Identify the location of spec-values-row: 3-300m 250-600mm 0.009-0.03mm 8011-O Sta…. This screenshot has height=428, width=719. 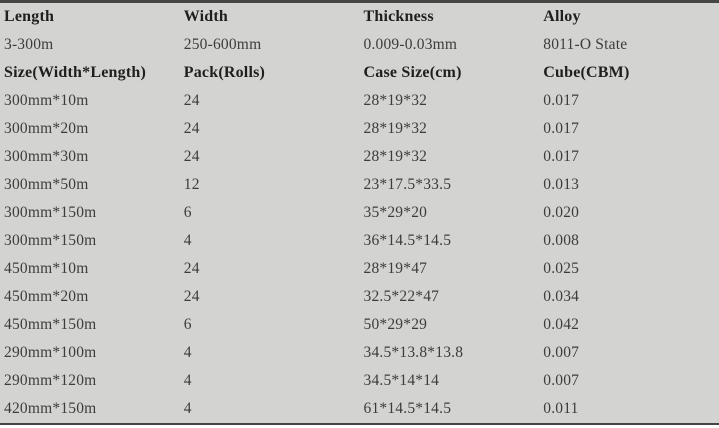
(359, 45).